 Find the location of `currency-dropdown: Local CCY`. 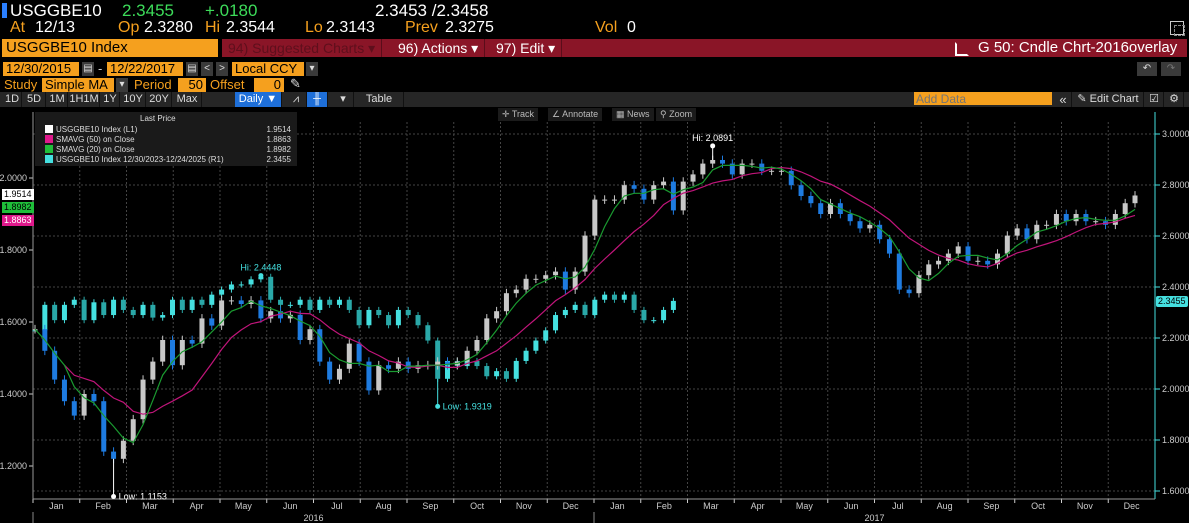

currency-dropdown: Local CCY is located at coordinates (268, 69).